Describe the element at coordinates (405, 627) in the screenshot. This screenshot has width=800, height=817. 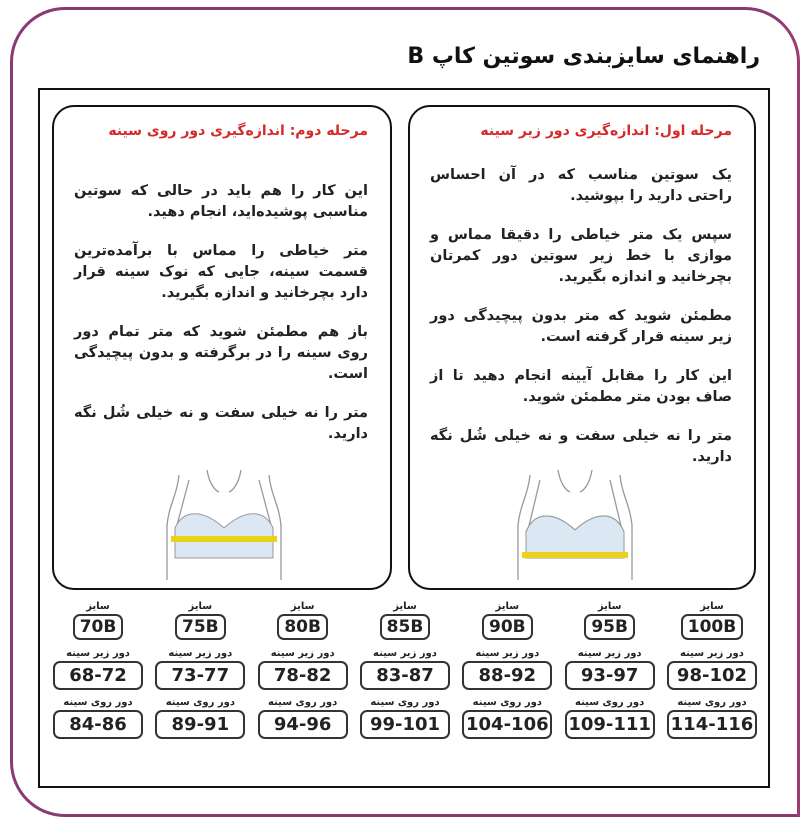
I see `size-value: 85B` at that location.